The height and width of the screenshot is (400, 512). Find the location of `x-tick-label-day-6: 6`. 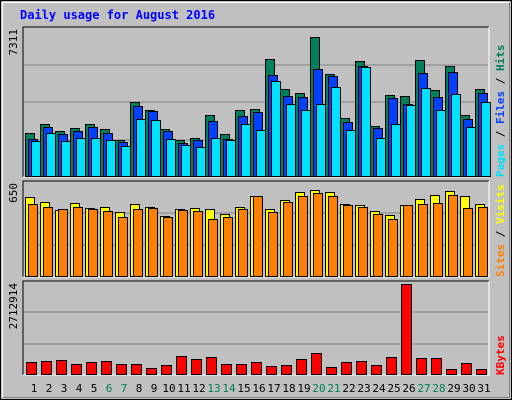

x-tick-label-day-6: 6 is located at coordinates (109, 388).